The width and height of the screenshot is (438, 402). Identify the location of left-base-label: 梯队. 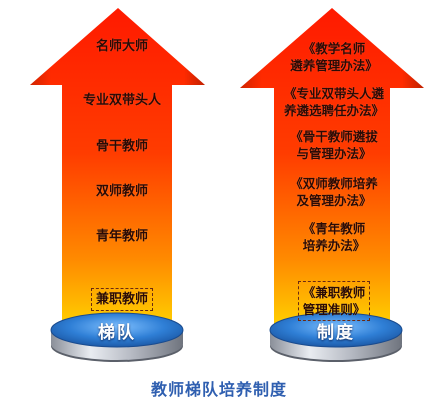
(117, 333).